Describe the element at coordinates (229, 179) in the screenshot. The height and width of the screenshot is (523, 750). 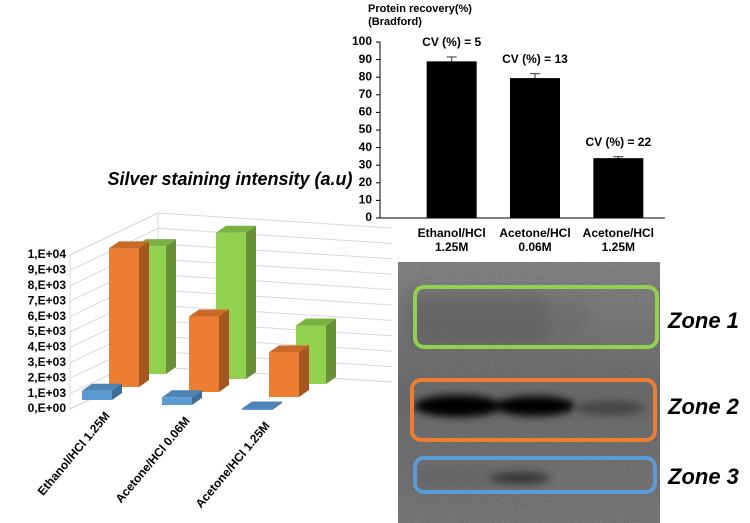
I see `chart-title: Silver staining intensity (a.u)` at that location.